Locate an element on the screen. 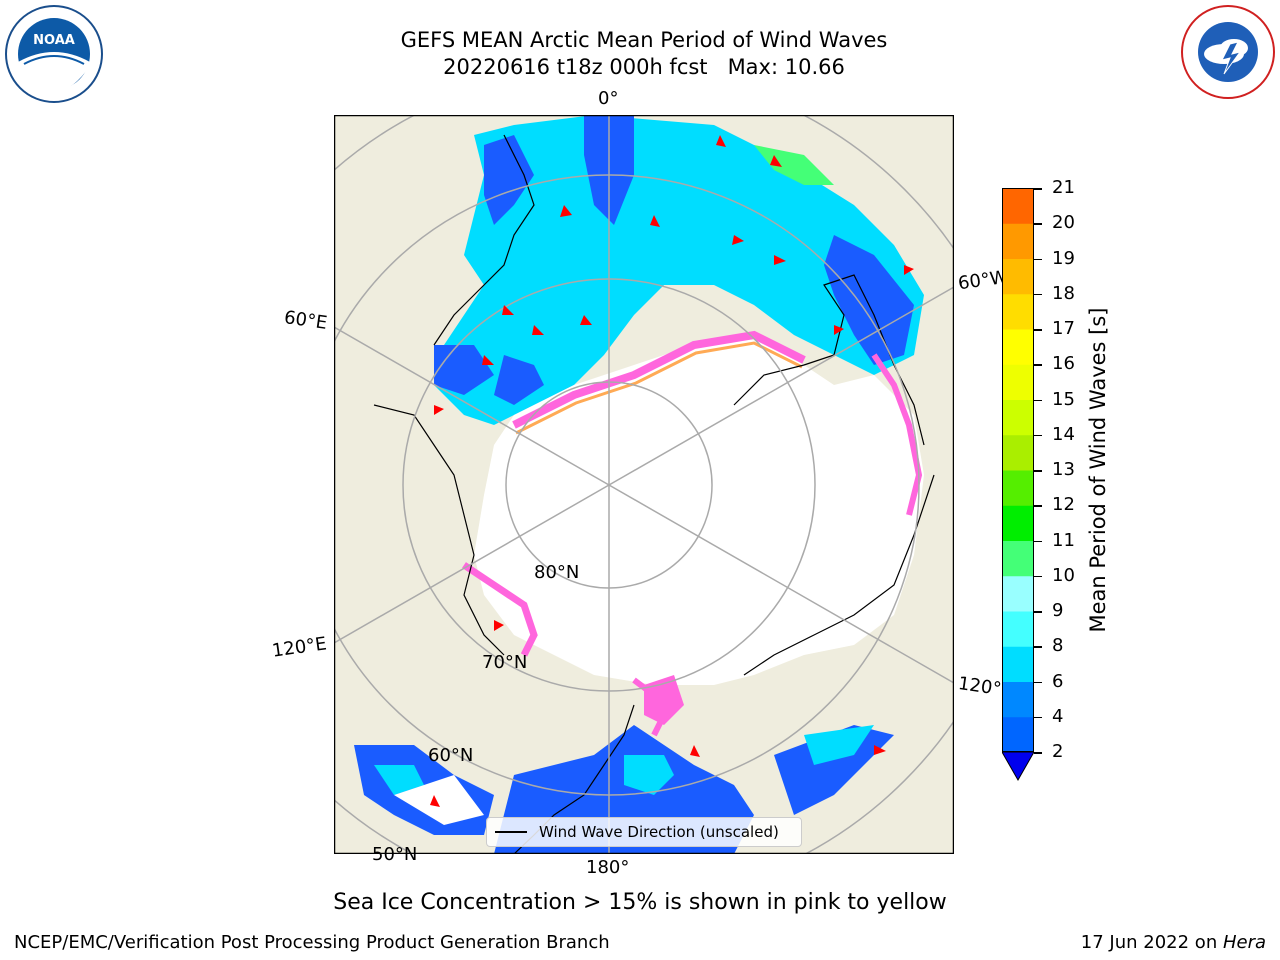  coastline-siberia is located at coordinates (439, 530).